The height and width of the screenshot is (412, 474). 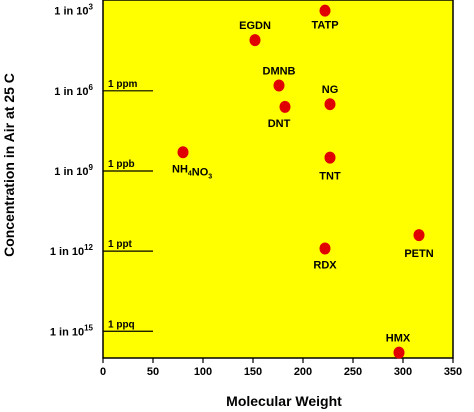 What do you see at coordinates (253, 372) in the screenshot?
I see `x-tick-label: 150` at bounding box center [253, 372].